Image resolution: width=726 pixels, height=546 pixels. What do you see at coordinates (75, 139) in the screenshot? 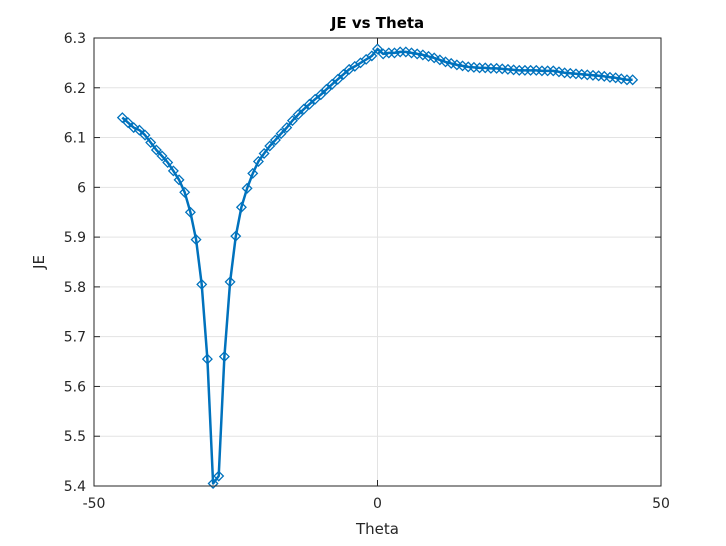
I see `y-tick-label: 6.1` at bounding box center [75, 139].